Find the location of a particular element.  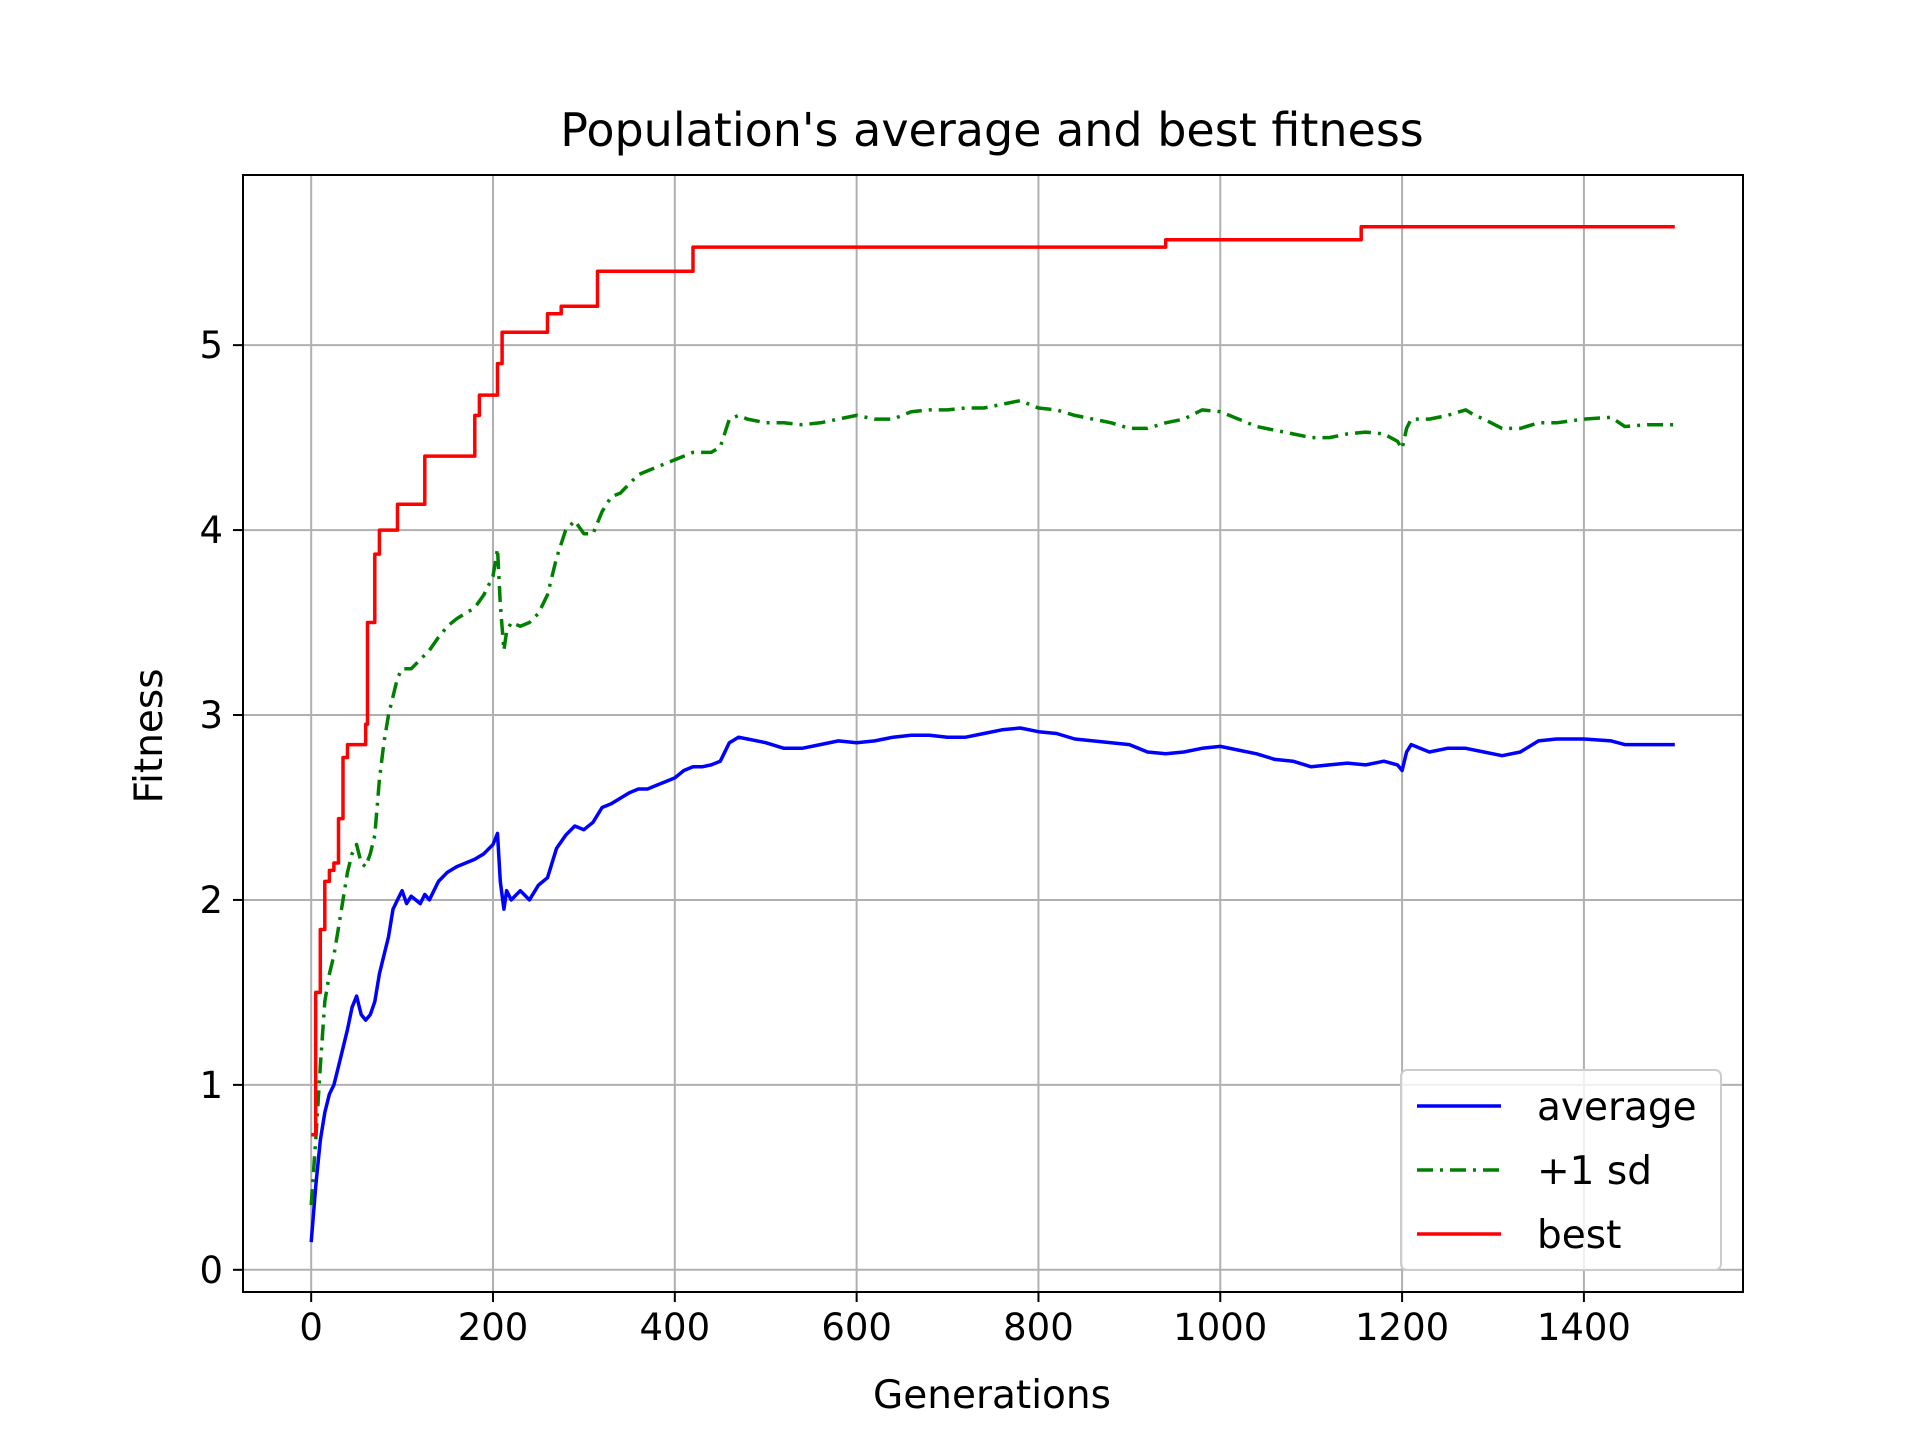

x-tick-label: 1400 is located at coordinates (1584, 1327).